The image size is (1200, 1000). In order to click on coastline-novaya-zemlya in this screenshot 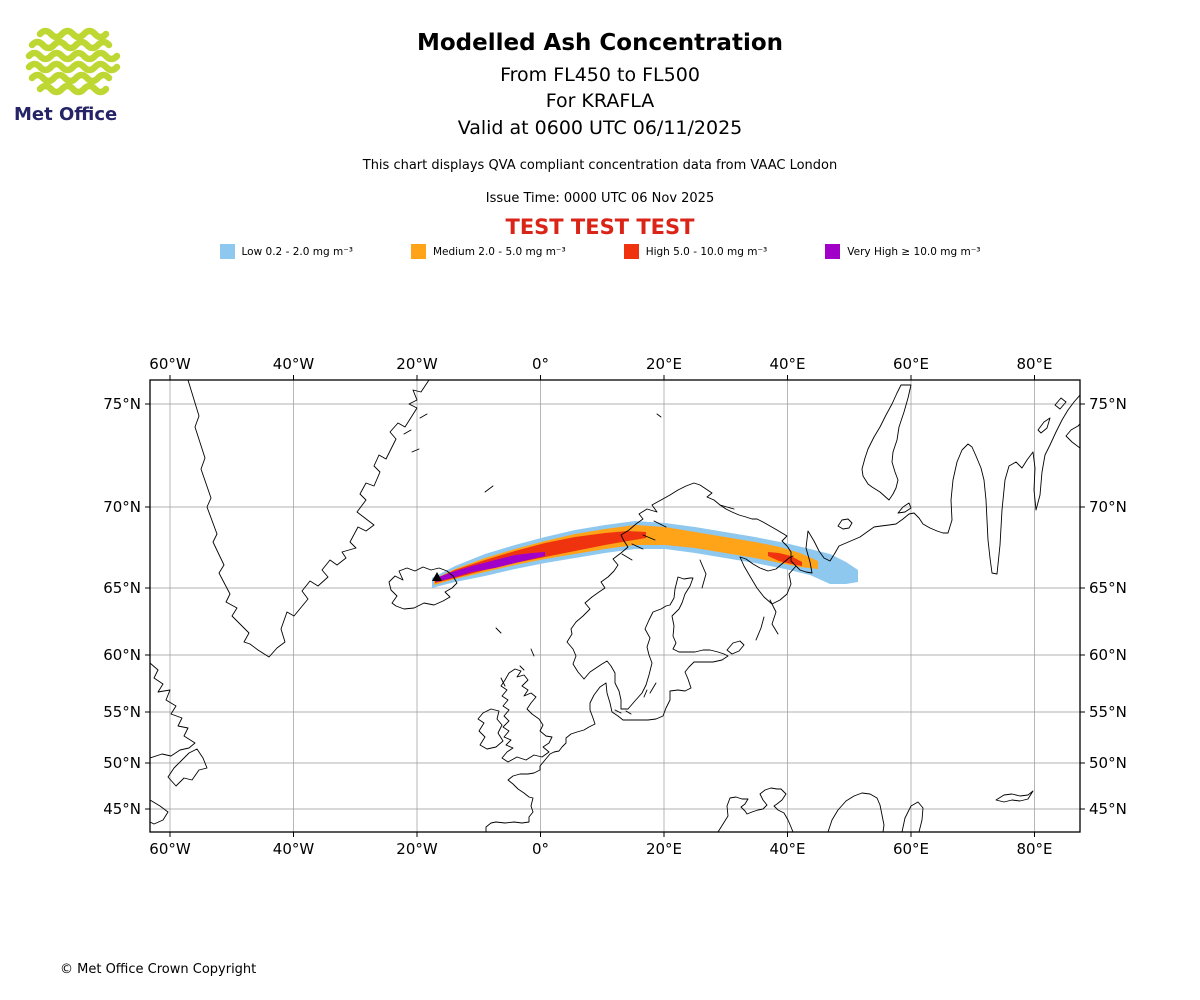, I will do `click(886, 442)`.